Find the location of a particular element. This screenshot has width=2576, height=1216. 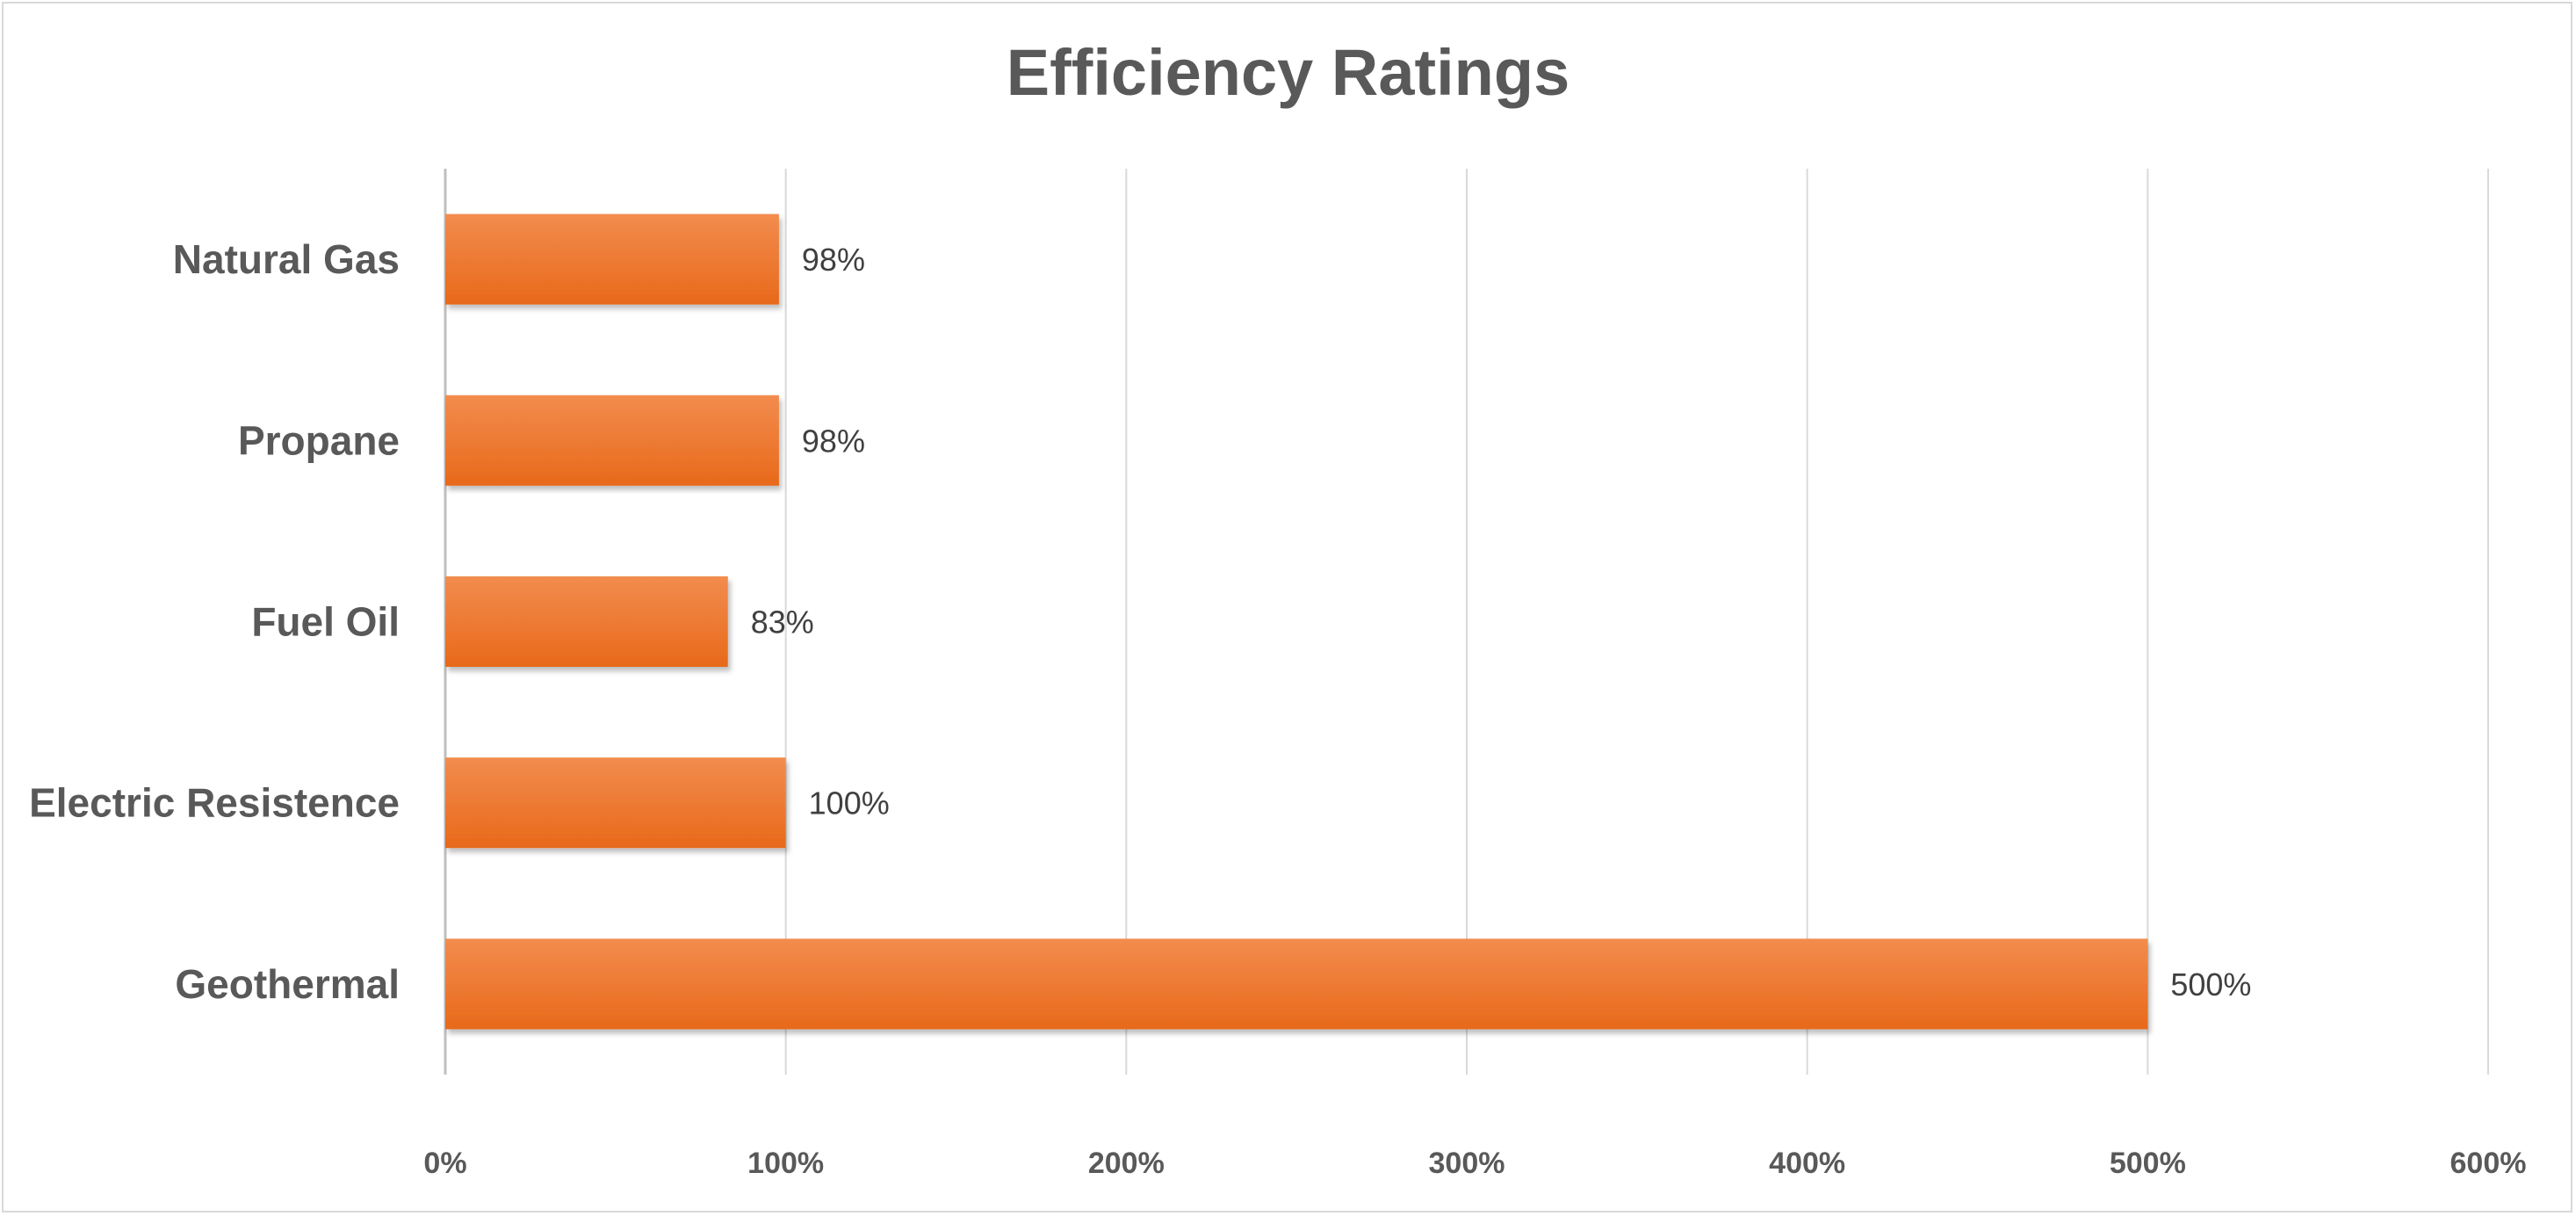

data-label: 83% is located at coordinates (782, 622).